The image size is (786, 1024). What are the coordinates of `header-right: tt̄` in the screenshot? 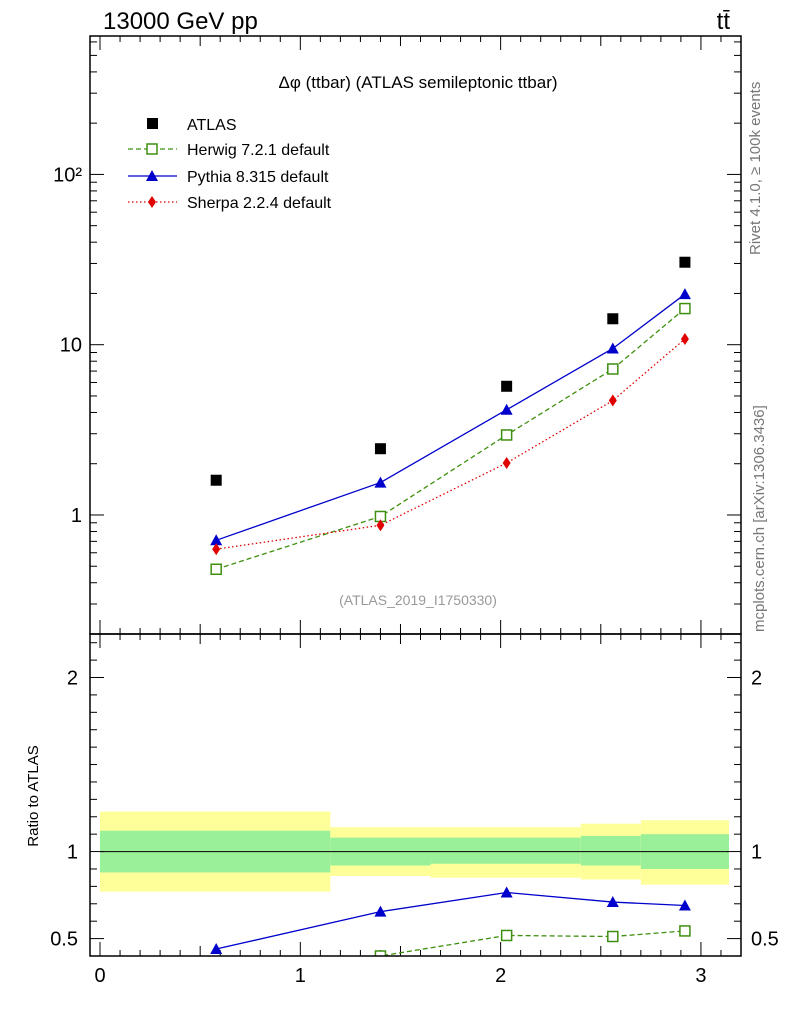 It's located at (724, 21).